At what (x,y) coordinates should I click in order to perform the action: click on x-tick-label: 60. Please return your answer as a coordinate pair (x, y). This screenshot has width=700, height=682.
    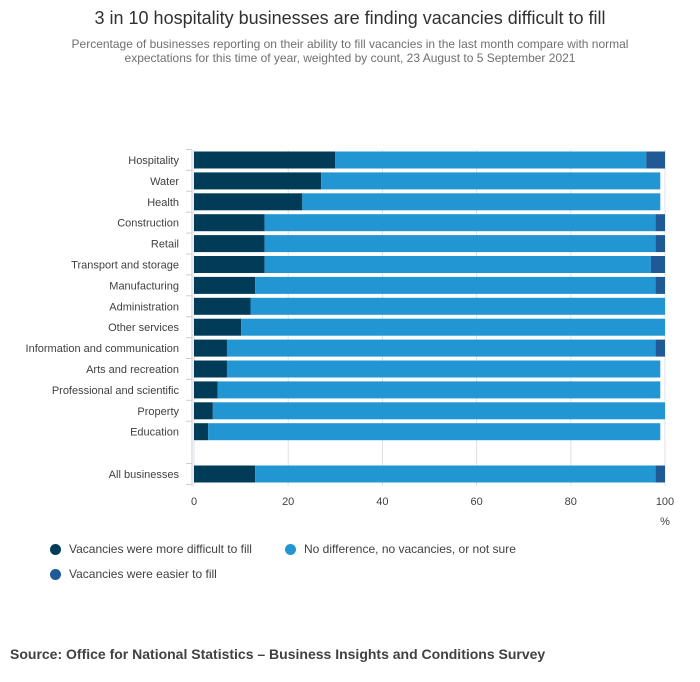
    Looking at the image, I should click on (476, 502).